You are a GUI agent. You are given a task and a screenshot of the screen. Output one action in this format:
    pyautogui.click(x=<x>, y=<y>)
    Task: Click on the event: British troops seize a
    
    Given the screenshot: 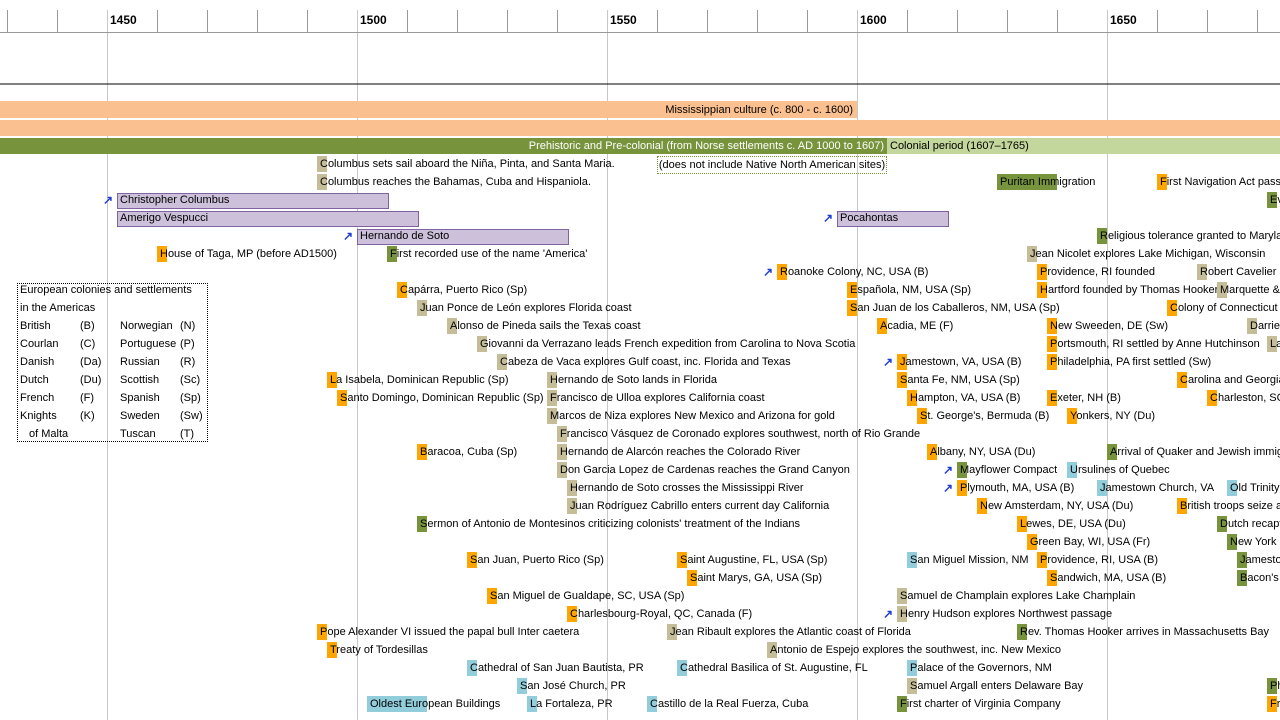 What is the action you would take?
    pyautogui.click(x=1230, y=506)
    